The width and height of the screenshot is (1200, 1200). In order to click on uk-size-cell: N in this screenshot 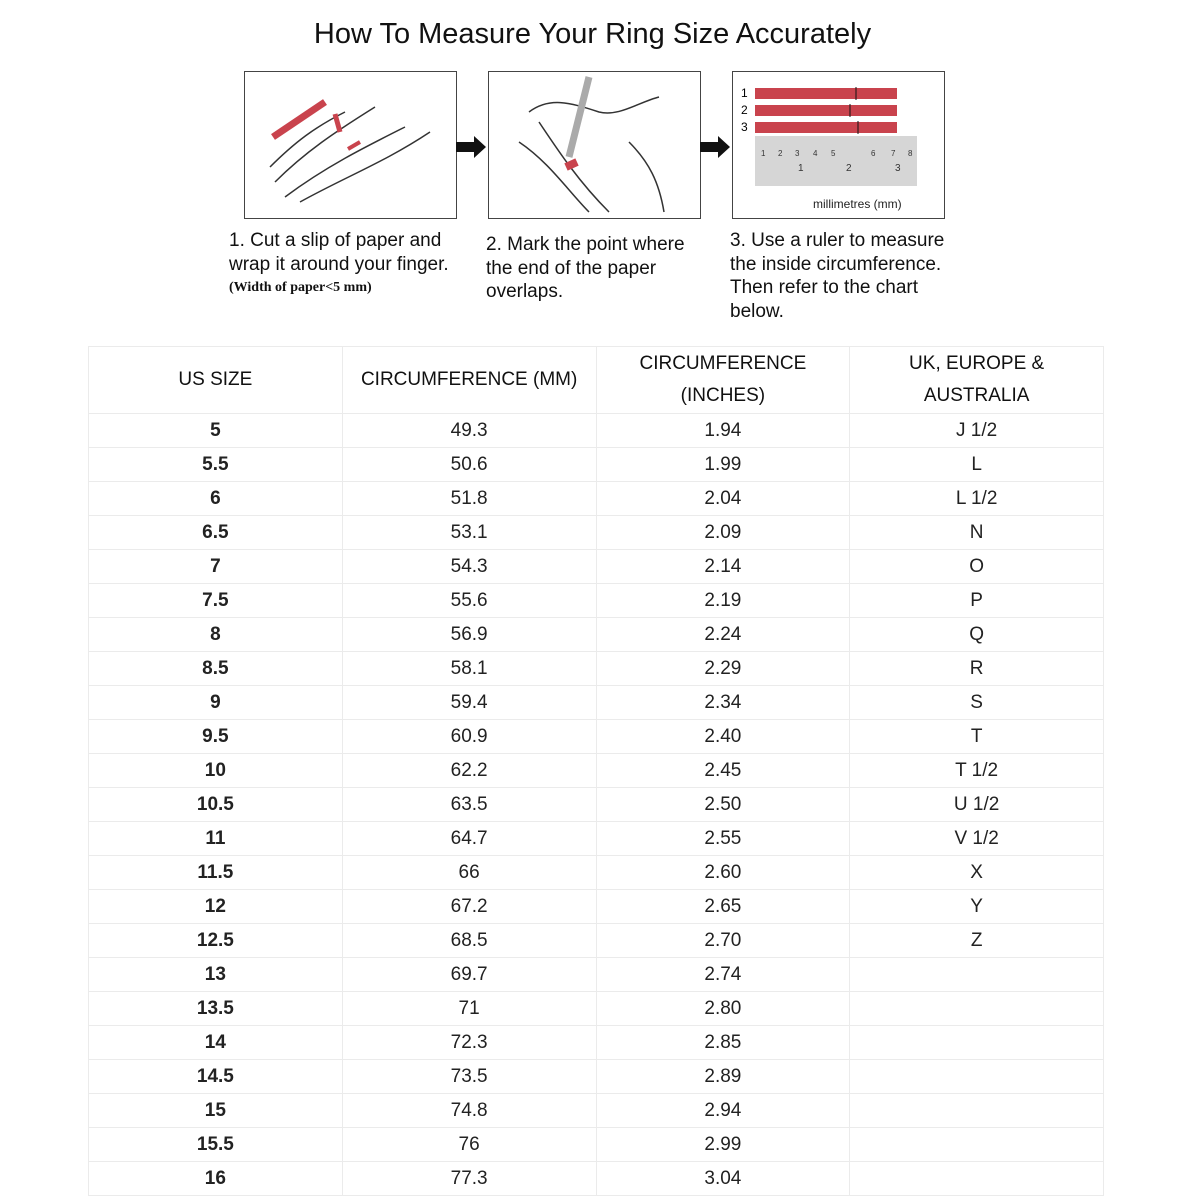, I will do `click(976, 532)`.